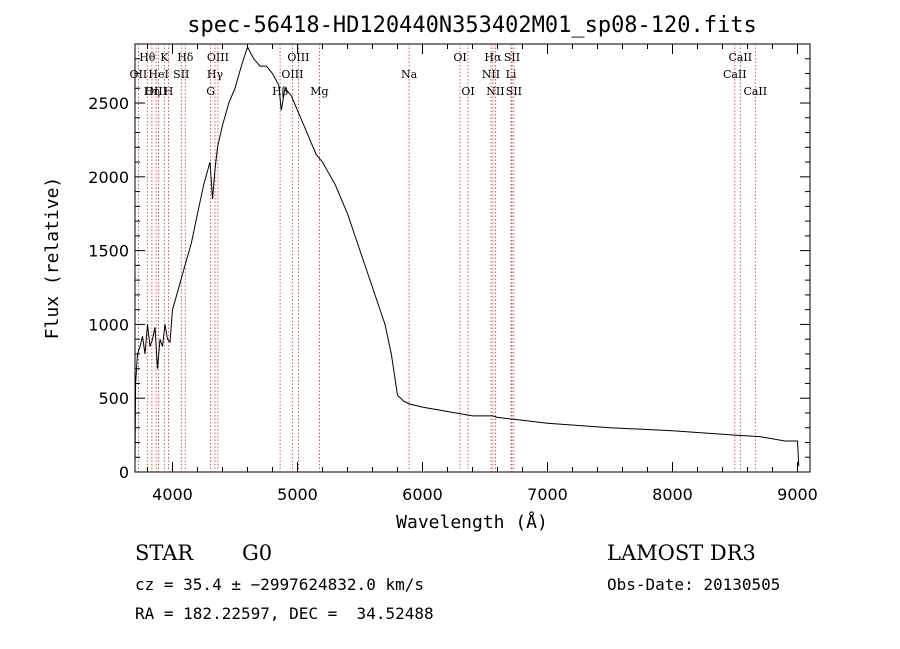 This screenshot has width=900, height=649. Describe the element at coordinates (52, 258) in the screenshot. I see `y-axis-label: Flux (relative)` at that location.